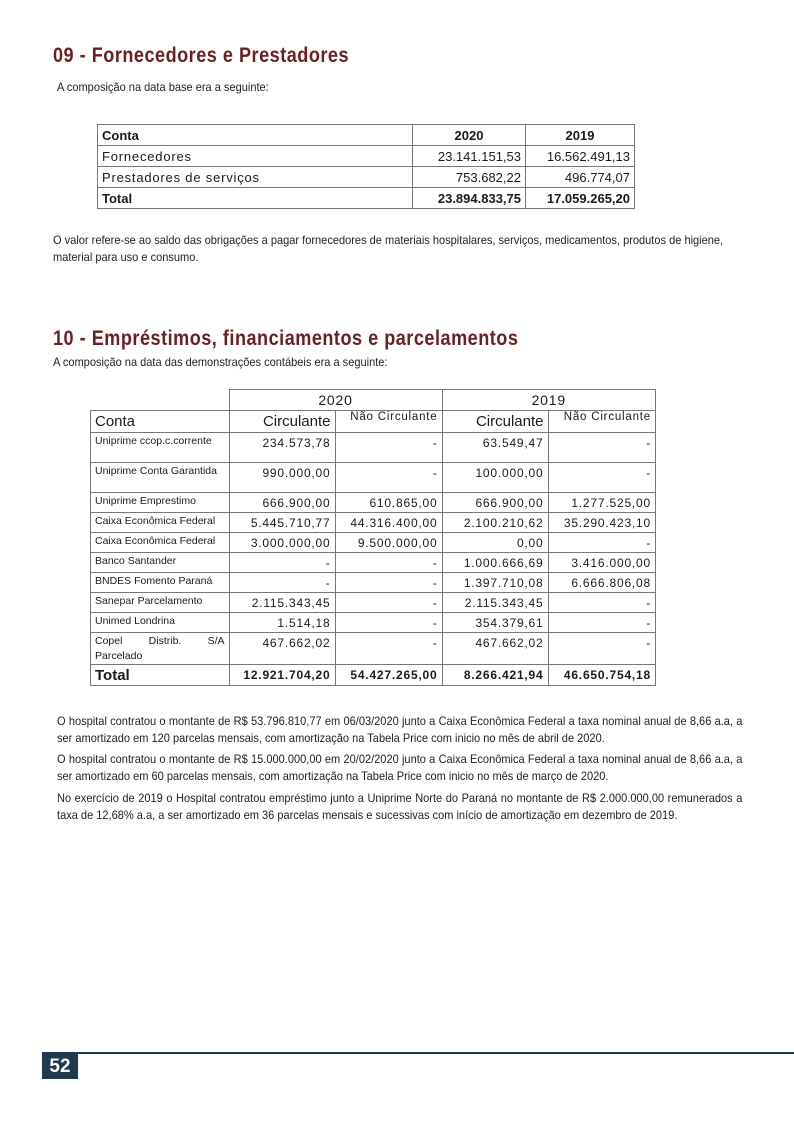 This screenshot has height=1123, width=794. I want to click on table-row: Fornecedores 23.141.151,53 16.562.491,13, so click(366, 156).